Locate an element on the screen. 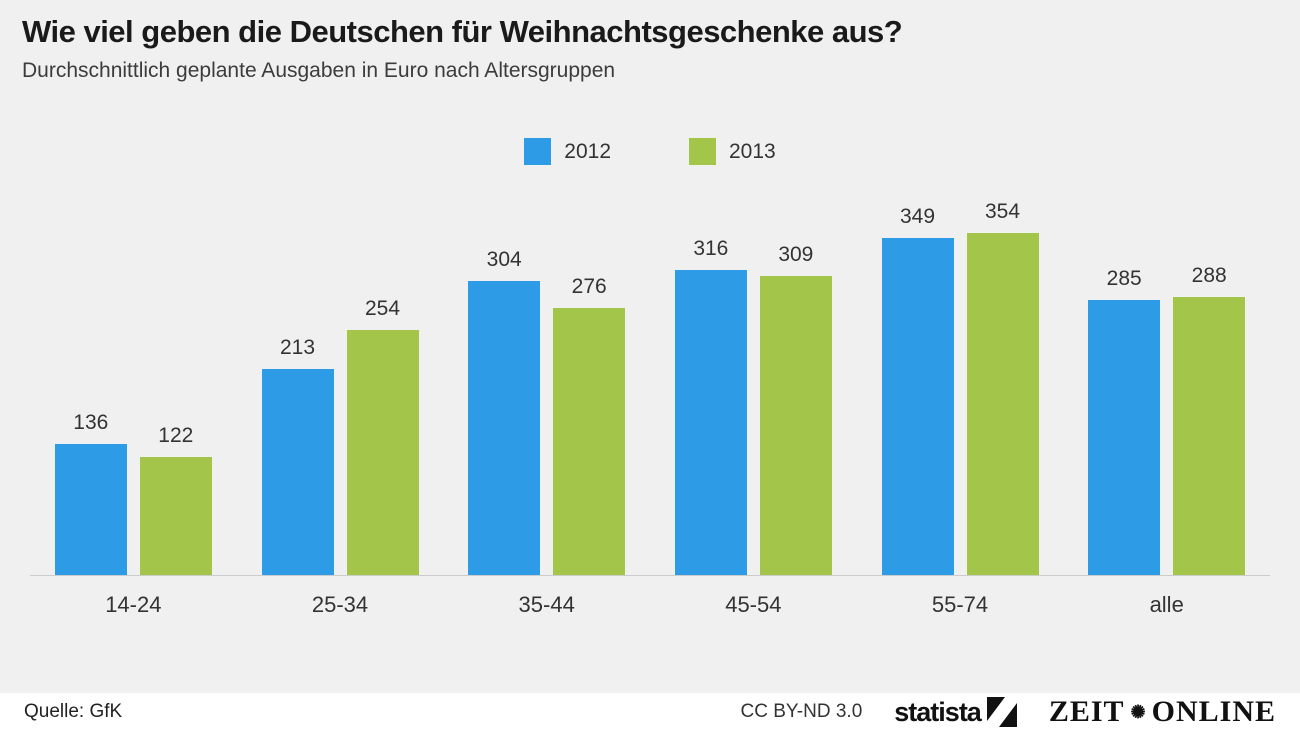 The image size is (1300, 731). bar-column-2013-14-24: 122 is located at coordinates (175, 499).